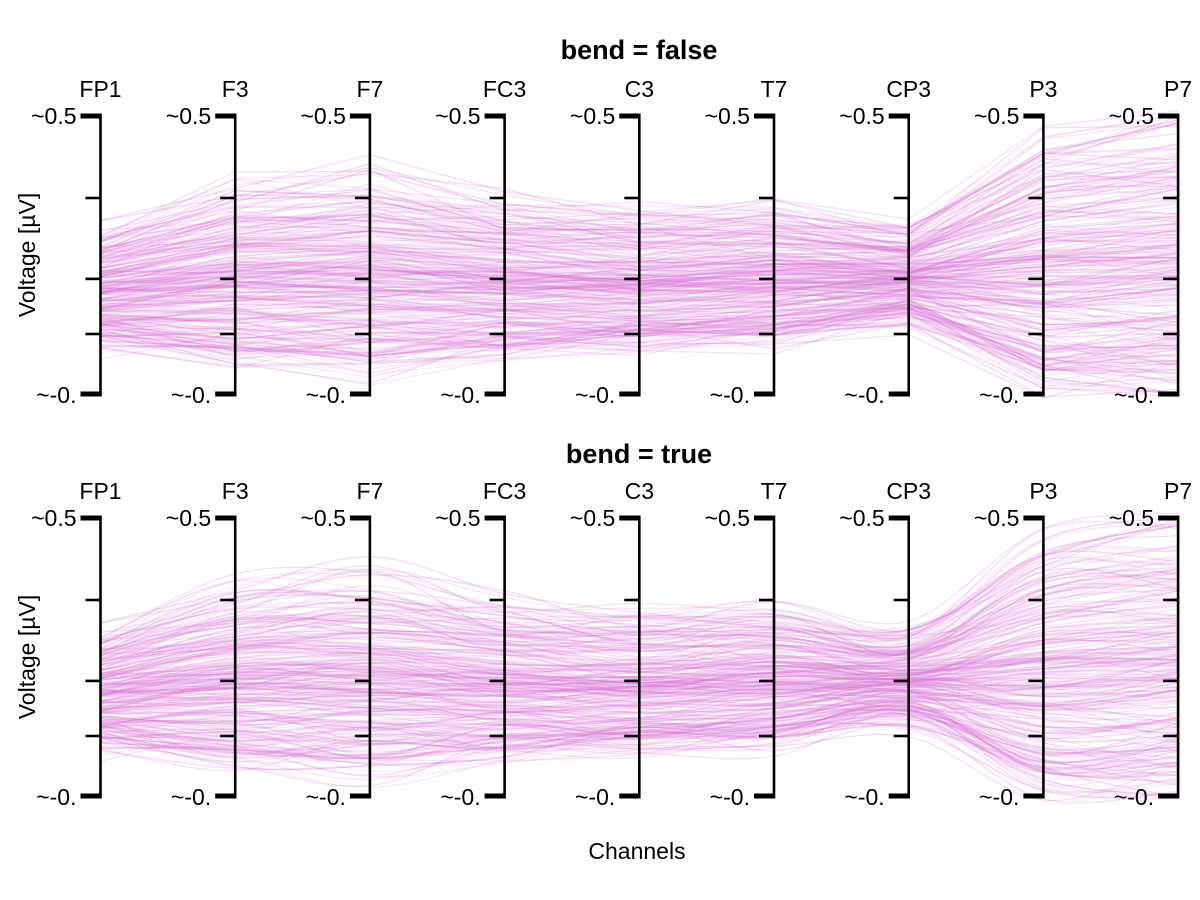 The width and height of the screenshot is (1200, 900). I want to click on channel-label: P7, so click(1178, 491).